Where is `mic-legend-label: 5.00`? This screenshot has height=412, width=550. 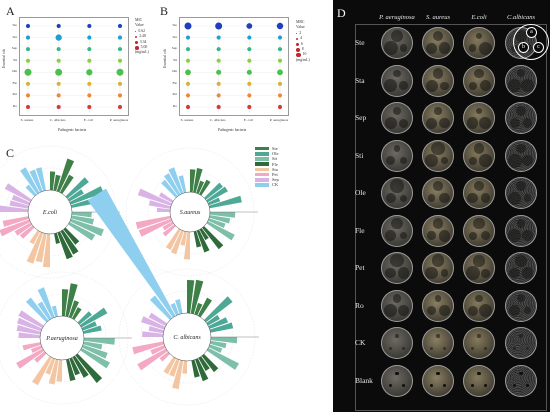
mic-legend-label: 5.00 is located at coordinates (144, 47).